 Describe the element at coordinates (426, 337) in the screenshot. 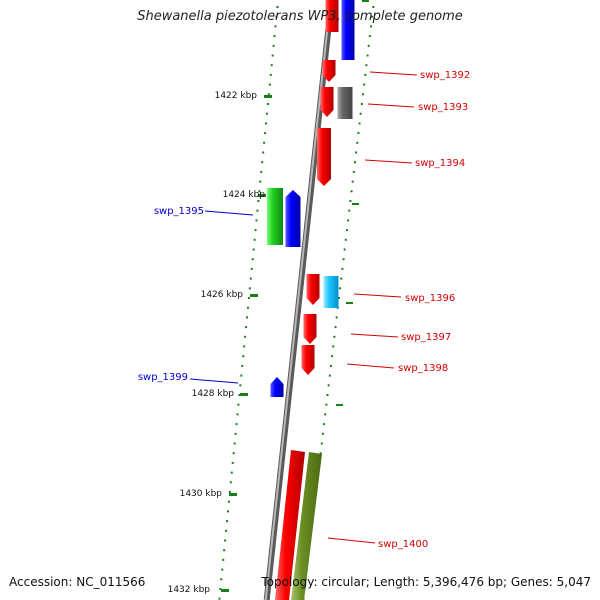

I see `gene-label: swp_1397` at that location.